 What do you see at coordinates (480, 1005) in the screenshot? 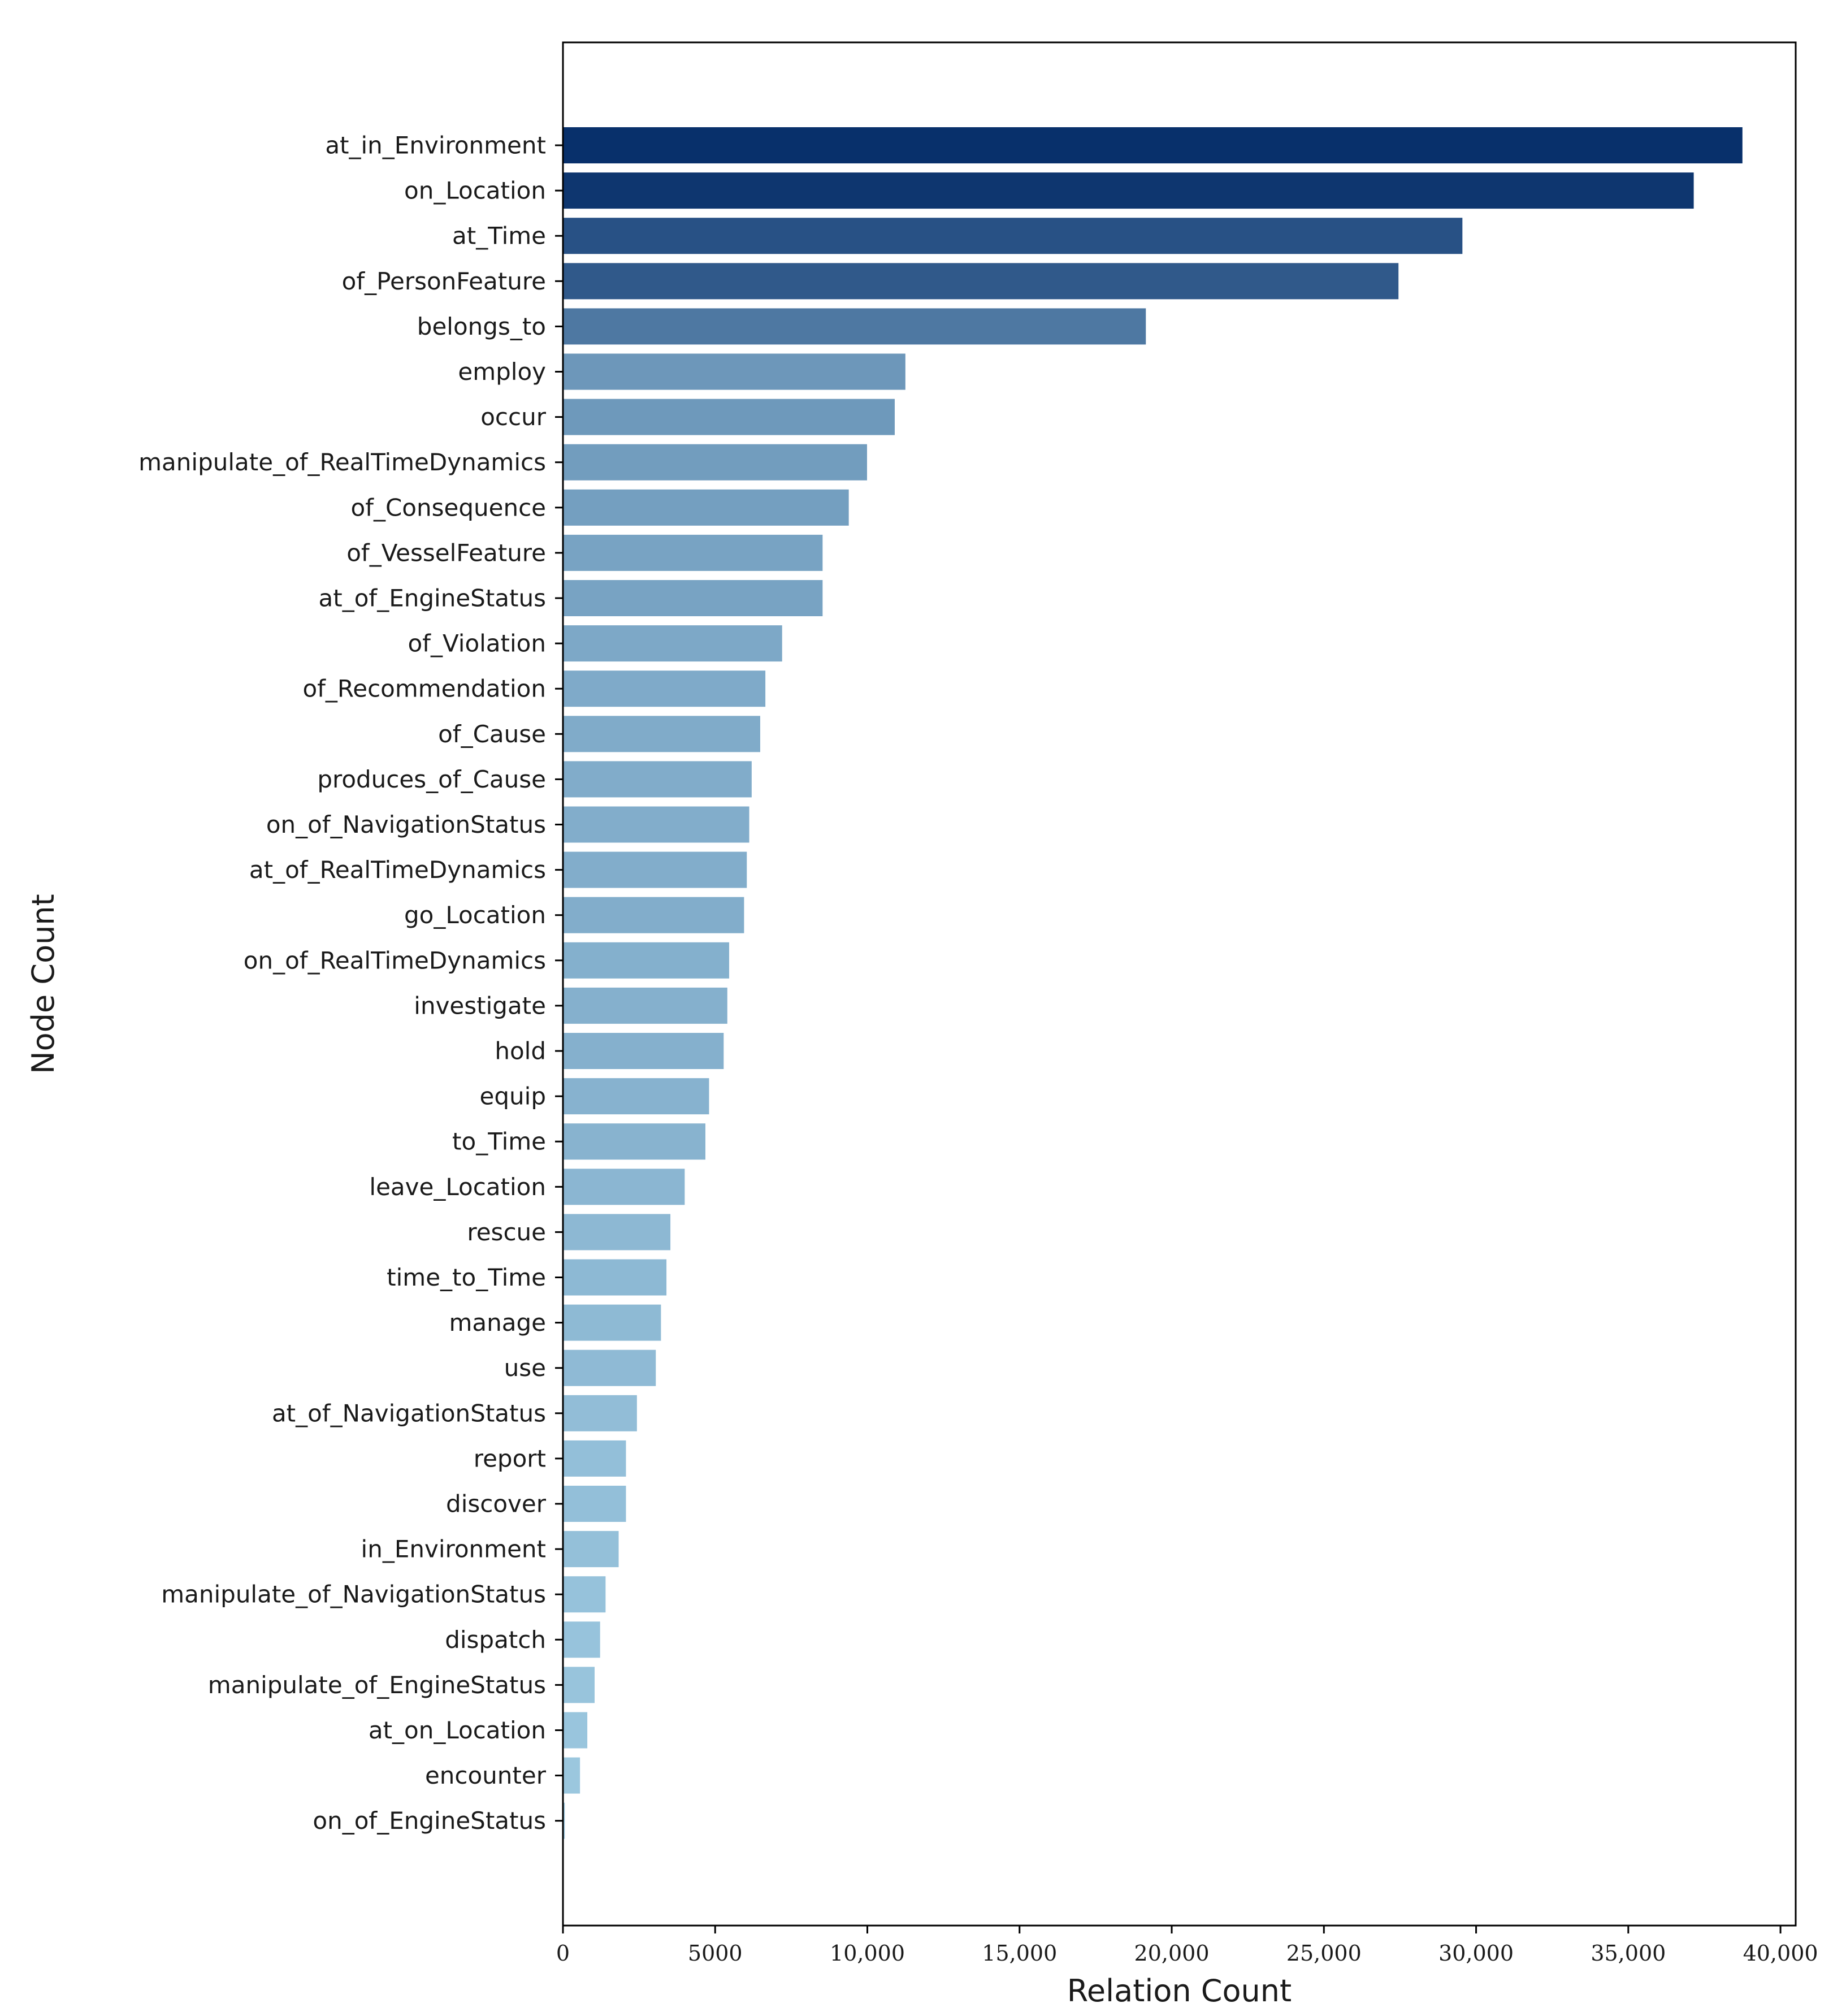
I see `y-tick-label: investigate` at bounding box center [480, 1005].